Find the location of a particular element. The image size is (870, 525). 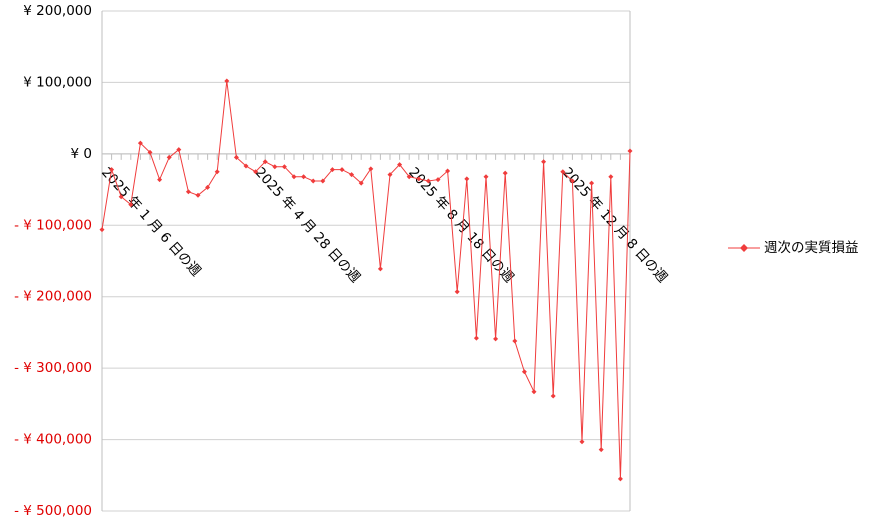

y-tick-label: - ¥ 500,000 is located at coordinates (53, 511).